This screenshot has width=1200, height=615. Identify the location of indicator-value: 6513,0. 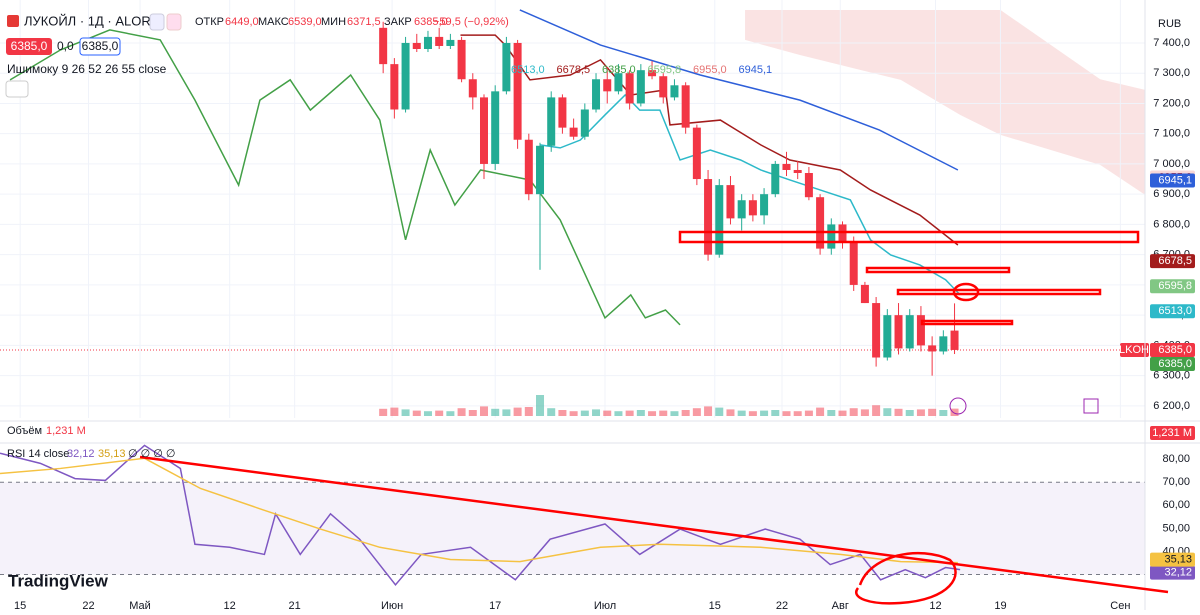
(528, 70).